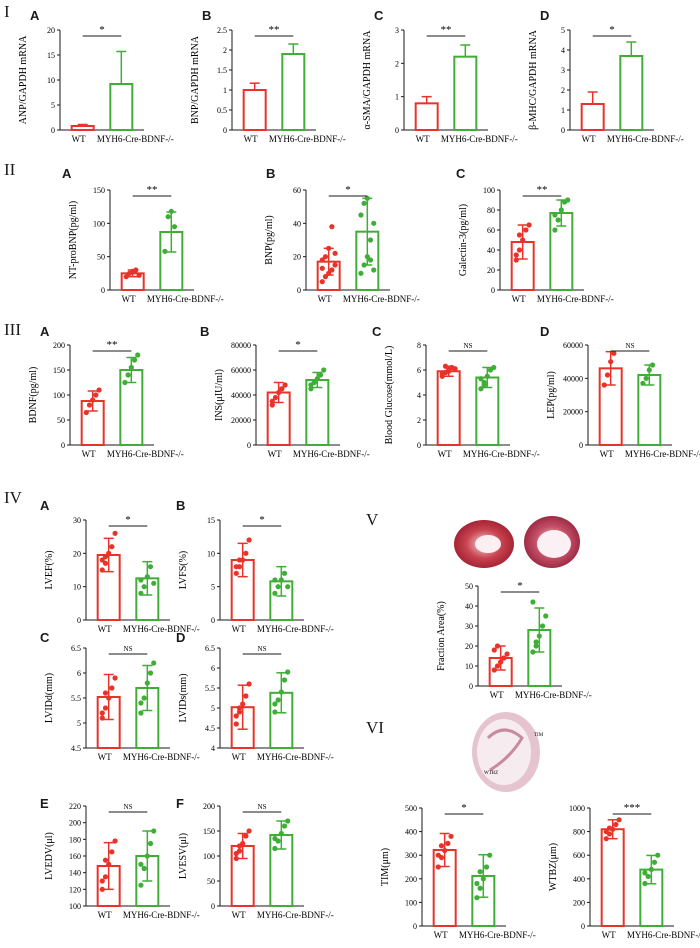 The width and height of the screenshot is (700, 948). What do you see at coordinates (440, 84) in the screenshot?
I see `chart-i-c: 0 1 2 3 α-SMA/GAPDH mRNA WT MYH6-Cre-BDNF-/- **` at bounding box center [440, 84].